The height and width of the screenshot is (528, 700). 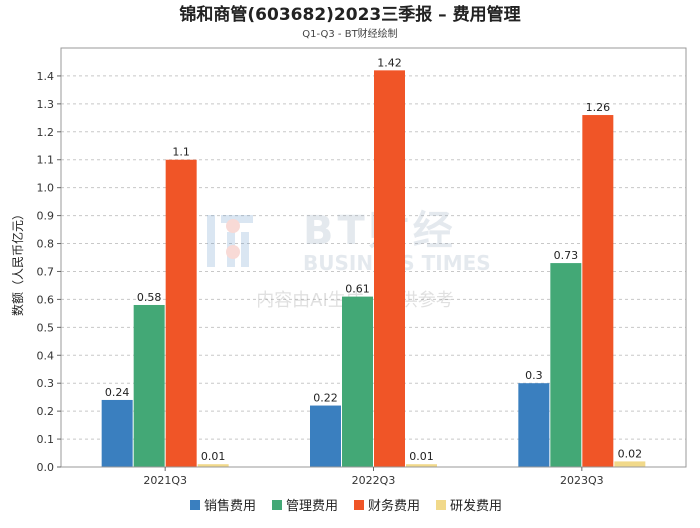 What do you see at coordinates (325, 398) in the screenshot?
I see `data-label: 0.22` at bounding box center [325, 398].